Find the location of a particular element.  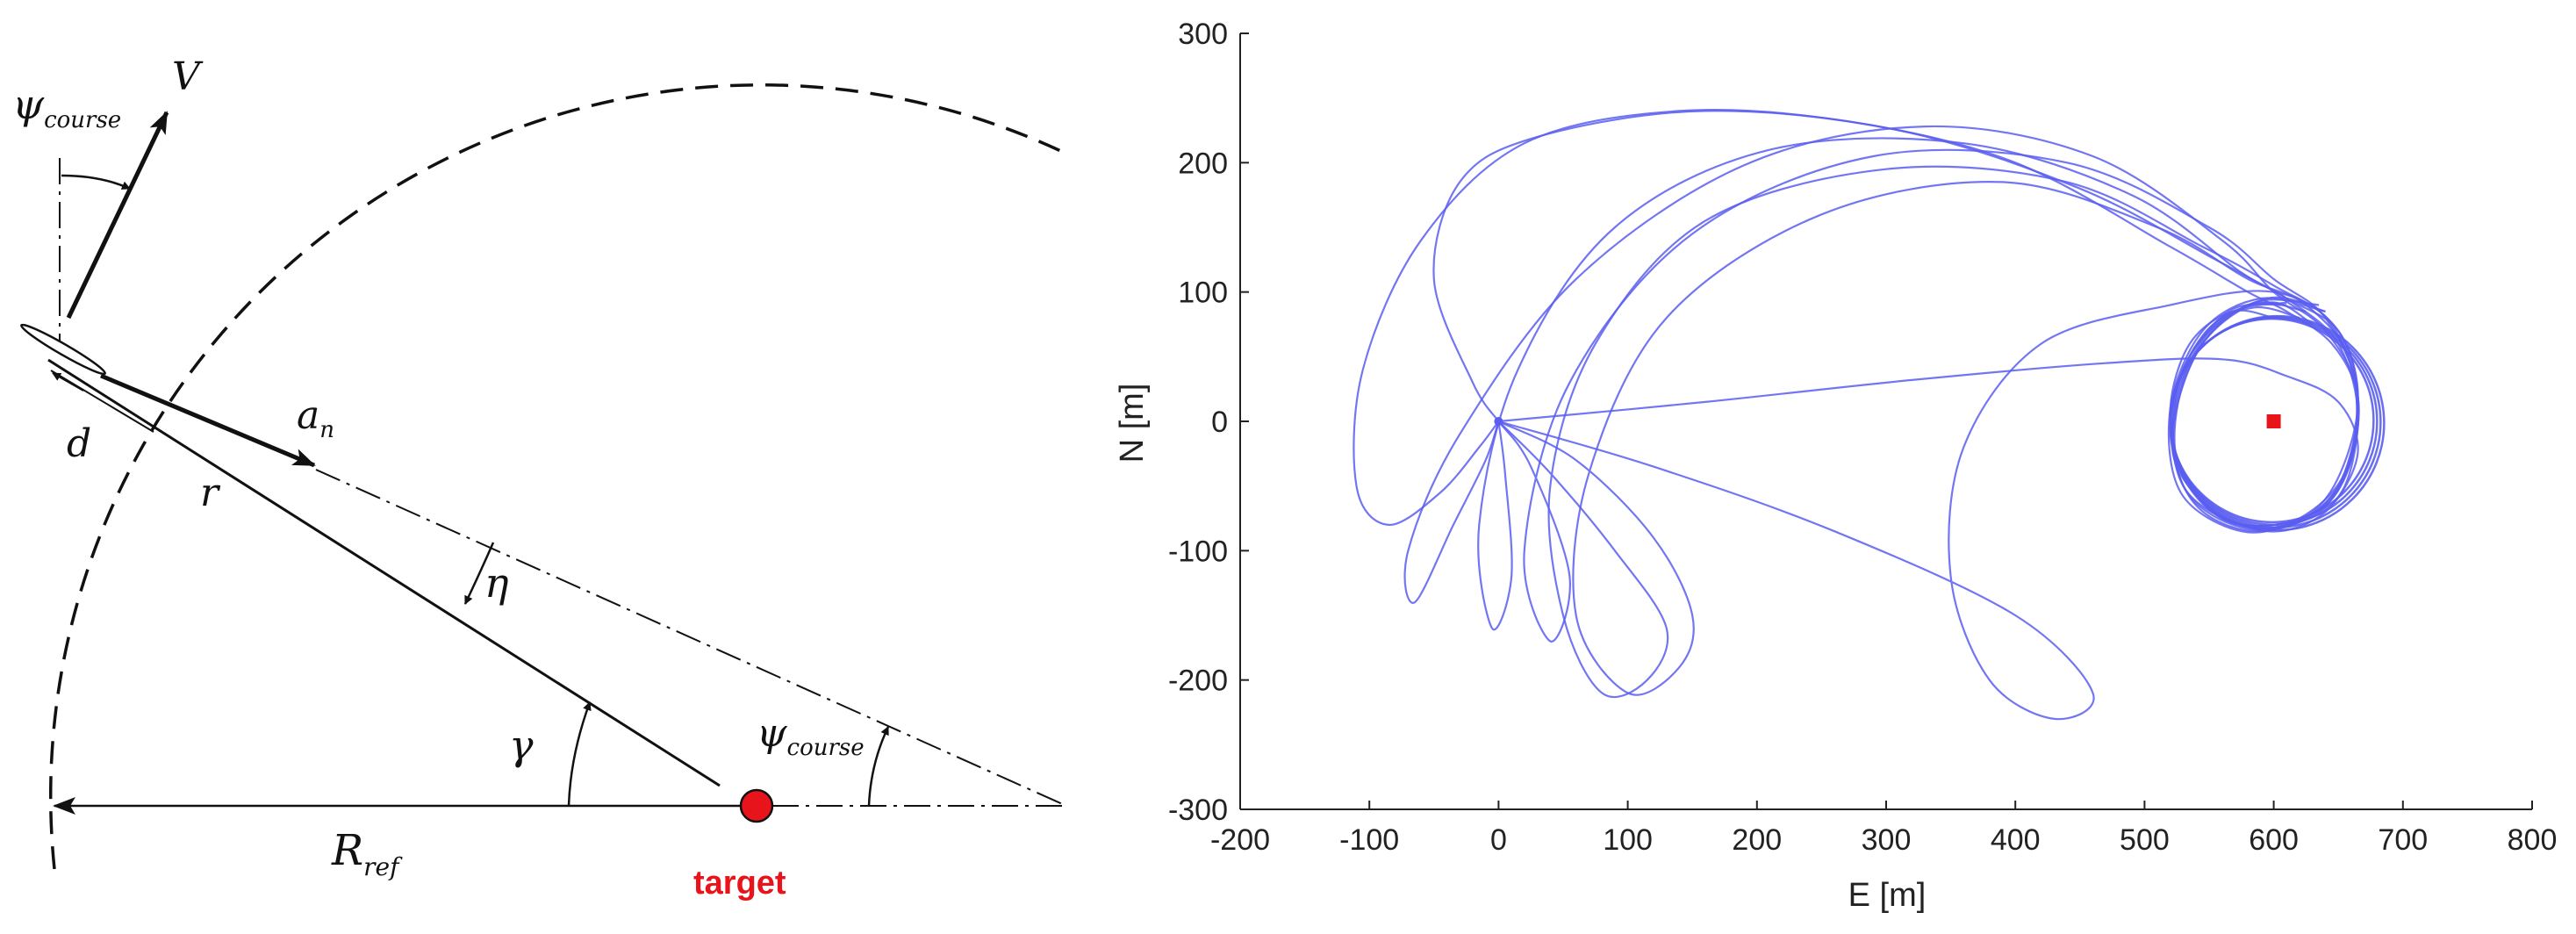

gamma-label: γ is located at coordinates (522, 745).